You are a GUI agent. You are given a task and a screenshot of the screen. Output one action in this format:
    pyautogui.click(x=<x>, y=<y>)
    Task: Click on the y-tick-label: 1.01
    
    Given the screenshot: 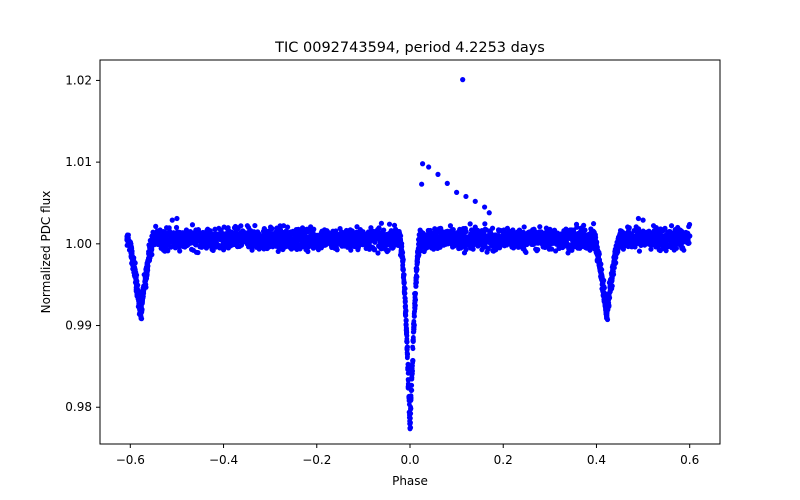 What is the action you would take?
    pyautogui.click(x=78, y=162)
    